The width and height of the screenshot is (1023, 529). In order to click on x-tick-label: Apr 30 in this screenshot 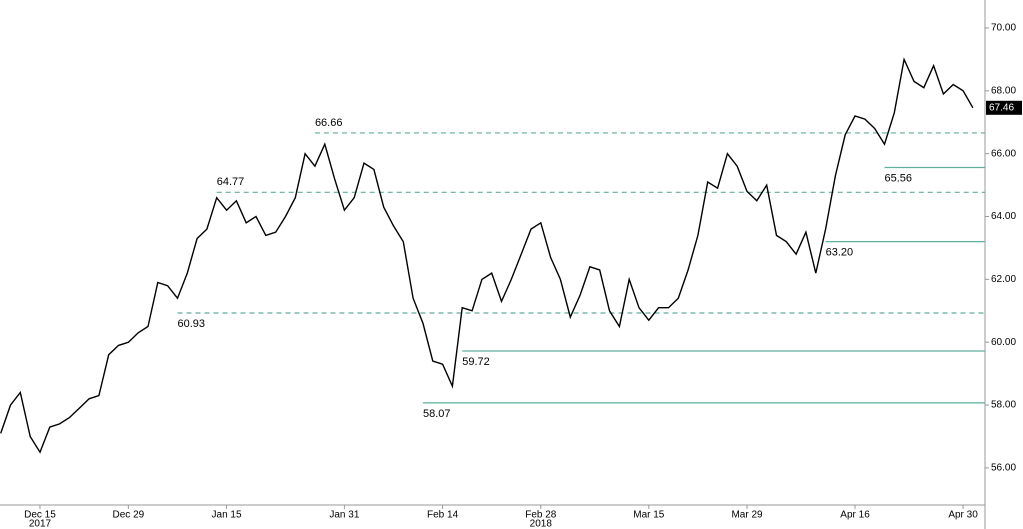, I will do `click(963, 515)`.